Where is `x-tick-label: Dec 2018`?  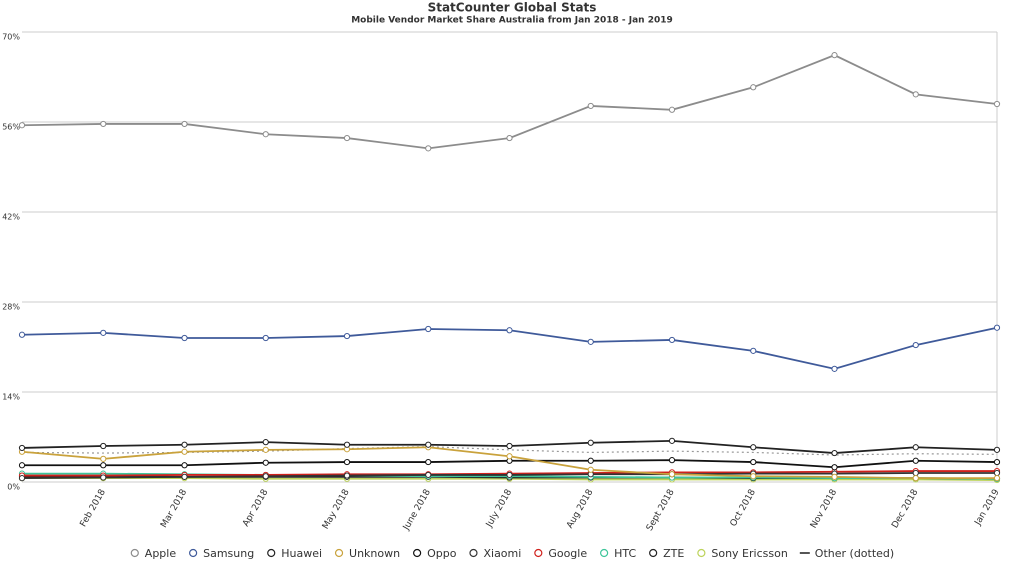 x-tick-label: Dec 2018 is located at coordinates (905, 509).